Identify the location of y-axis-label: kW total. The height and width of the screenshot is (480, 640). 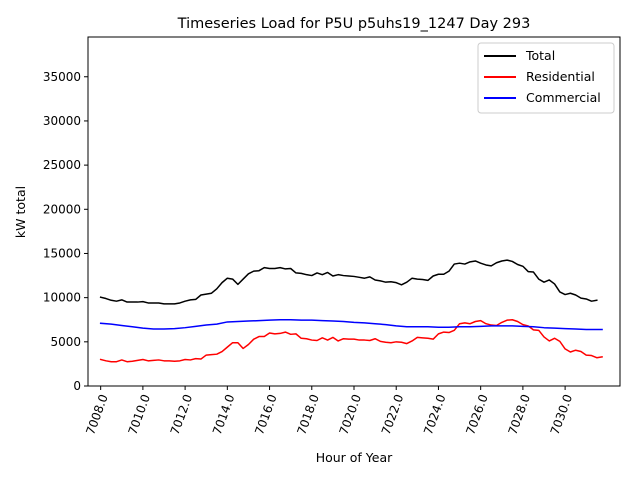
(20, 212).